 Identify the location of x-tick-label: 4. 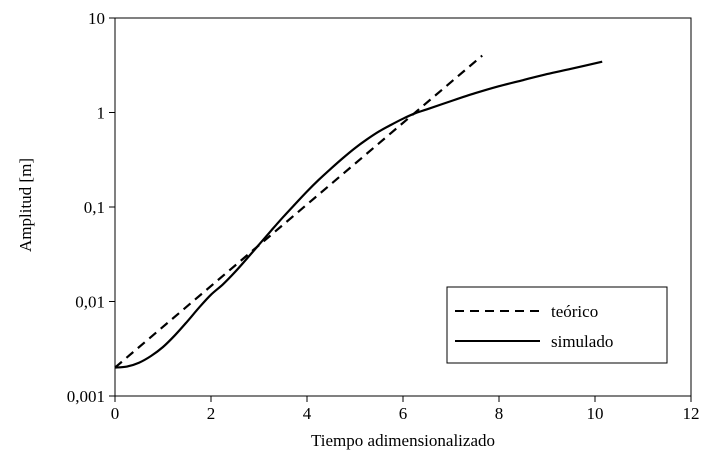
(307, 413).